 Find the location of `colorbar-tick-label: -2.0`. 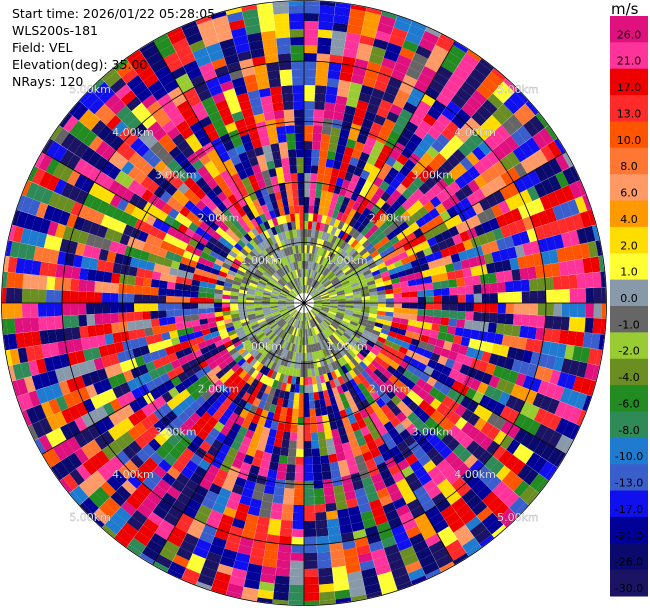

colorbar-tick-label: -2.0 is located at coordinates (628, 351).